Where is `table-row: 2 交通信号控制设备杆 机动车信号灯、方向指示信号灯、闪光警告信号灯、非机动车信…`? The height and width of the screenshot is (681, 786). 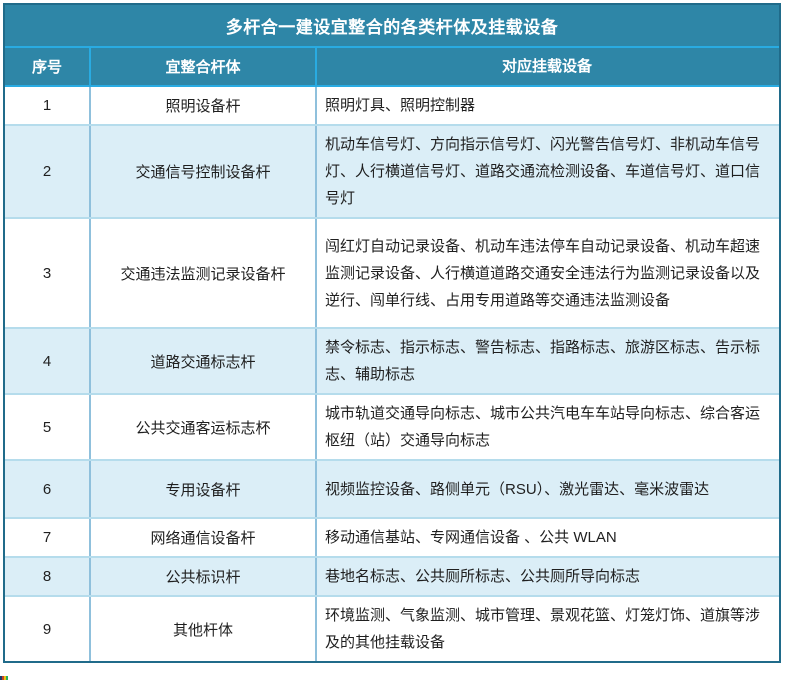 table-row: 2 交通信号控制设备杆 机动车信号灯、方向指示信号灯、闪光警告信号灯、非机动车信… is located at coordinates (392, 172).